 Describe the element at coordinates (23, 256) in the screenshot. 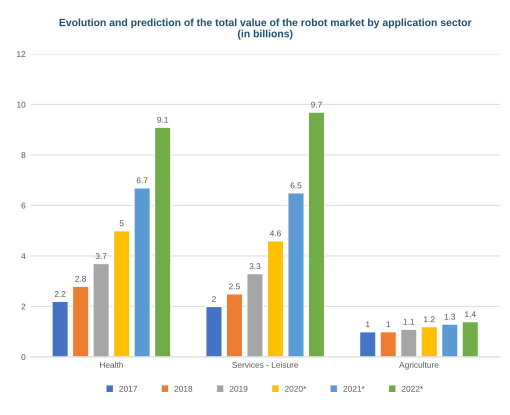

I see `y-tick-label: 4` at that location.